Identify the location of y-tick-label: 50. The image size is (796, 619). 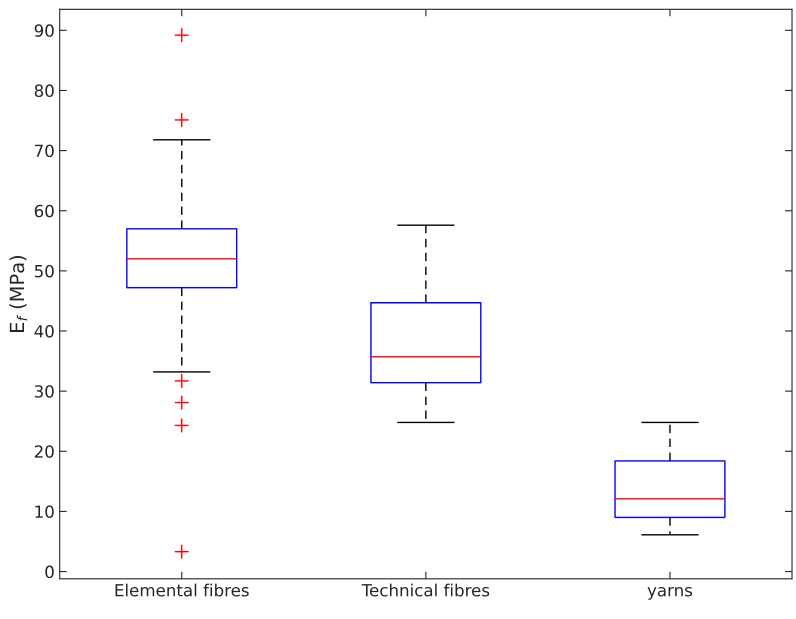
(44, 271).